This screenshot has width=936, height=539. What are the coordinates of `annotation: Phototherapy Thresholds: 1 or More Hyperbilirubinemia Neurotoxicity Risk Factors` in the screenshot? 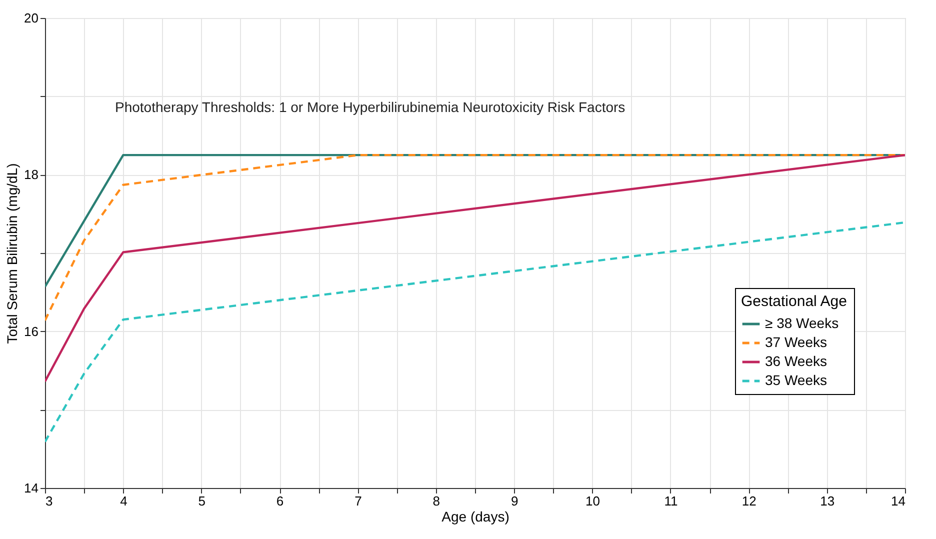 It's located at (370, 107).